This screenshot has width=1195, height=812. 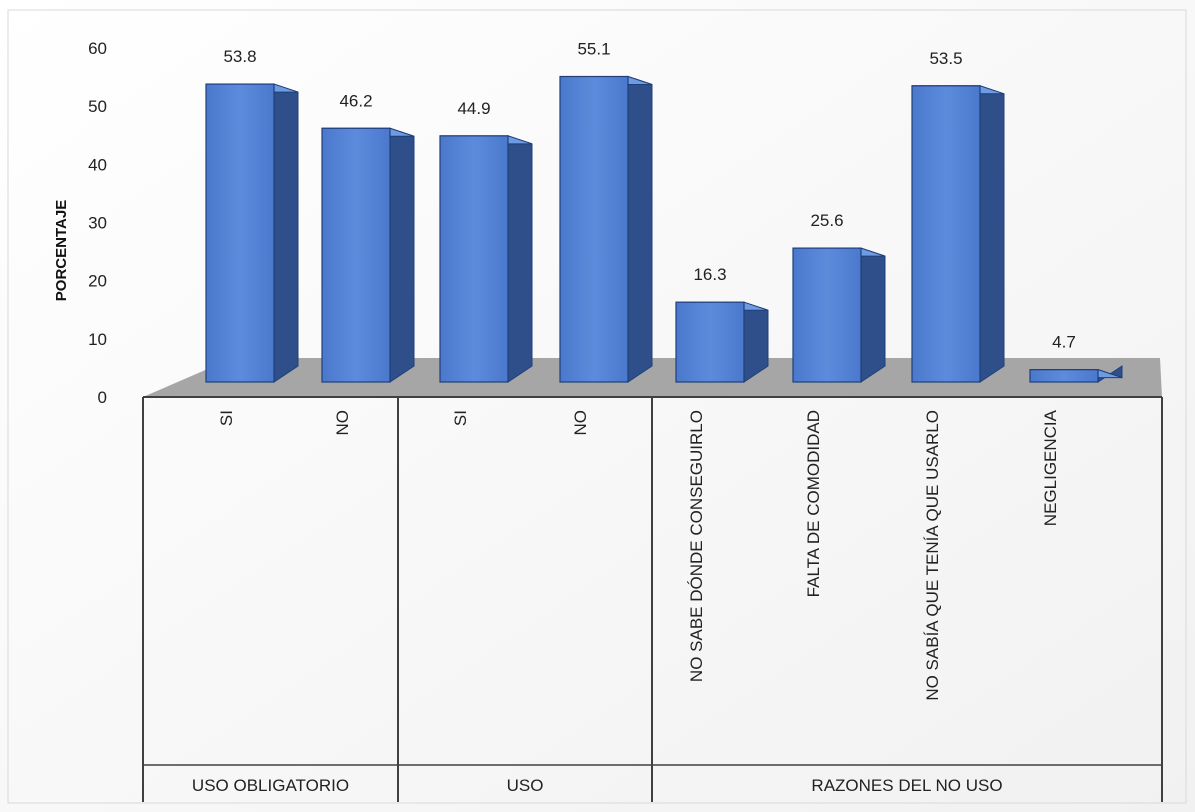 I want to click on y-tick-label: 0, so click(x=102, y=397).